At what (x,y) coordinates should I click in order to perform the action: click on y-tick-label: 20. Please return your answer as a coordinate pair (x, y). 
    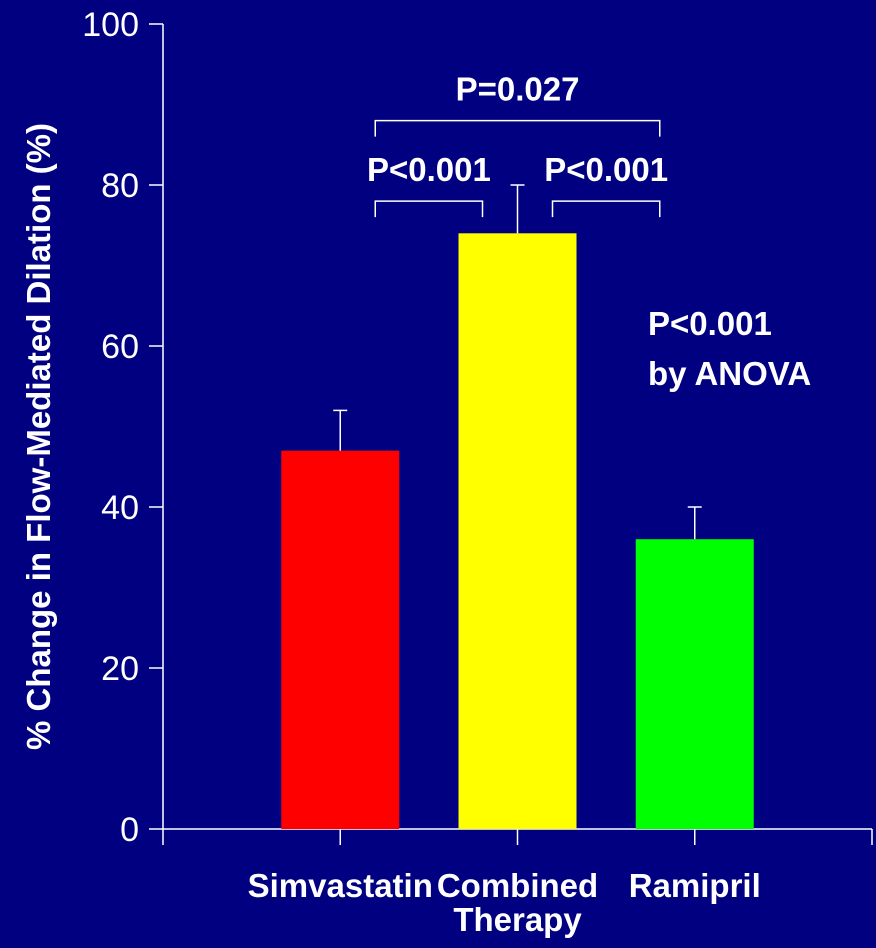
    Looking at the image, I should click on (120, 669).